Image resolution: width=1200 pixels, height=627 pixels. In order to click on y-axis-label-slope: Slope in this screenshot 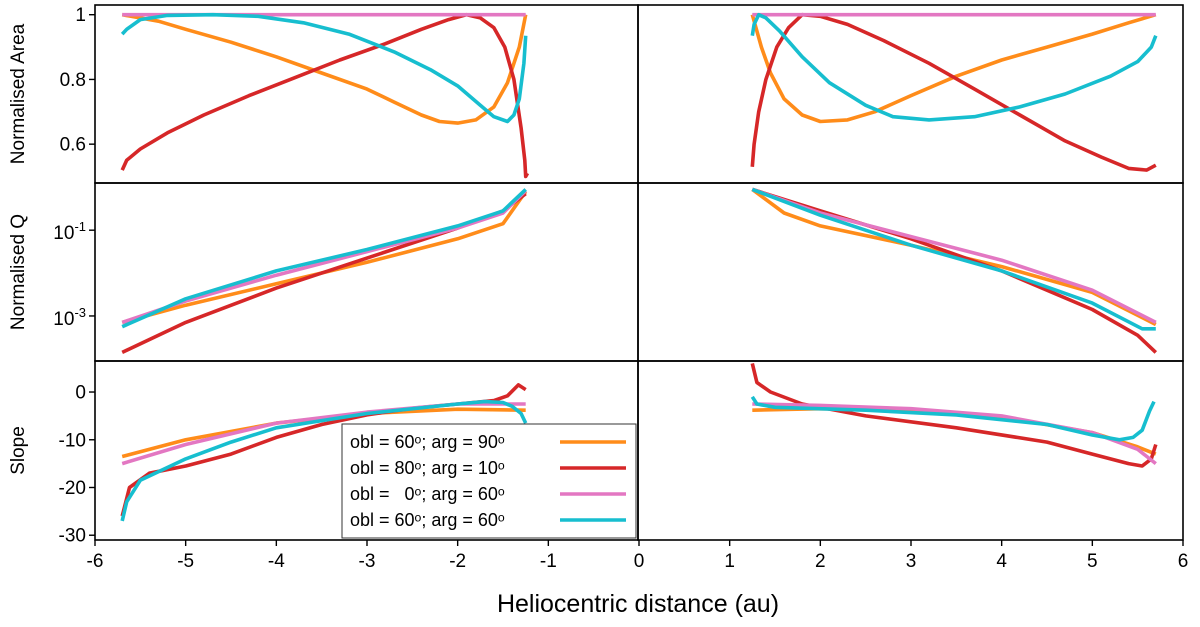, I will do `click(18, 450)`.